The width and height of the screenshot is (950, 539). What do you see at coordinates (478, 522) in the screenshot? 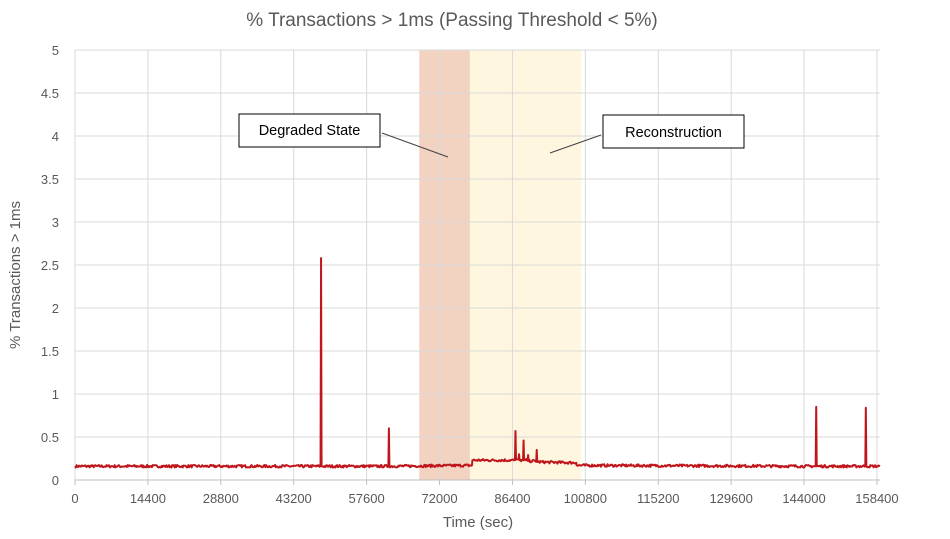
I see `x-axis-title: Time (sec)` at bounding box center [478, 522].